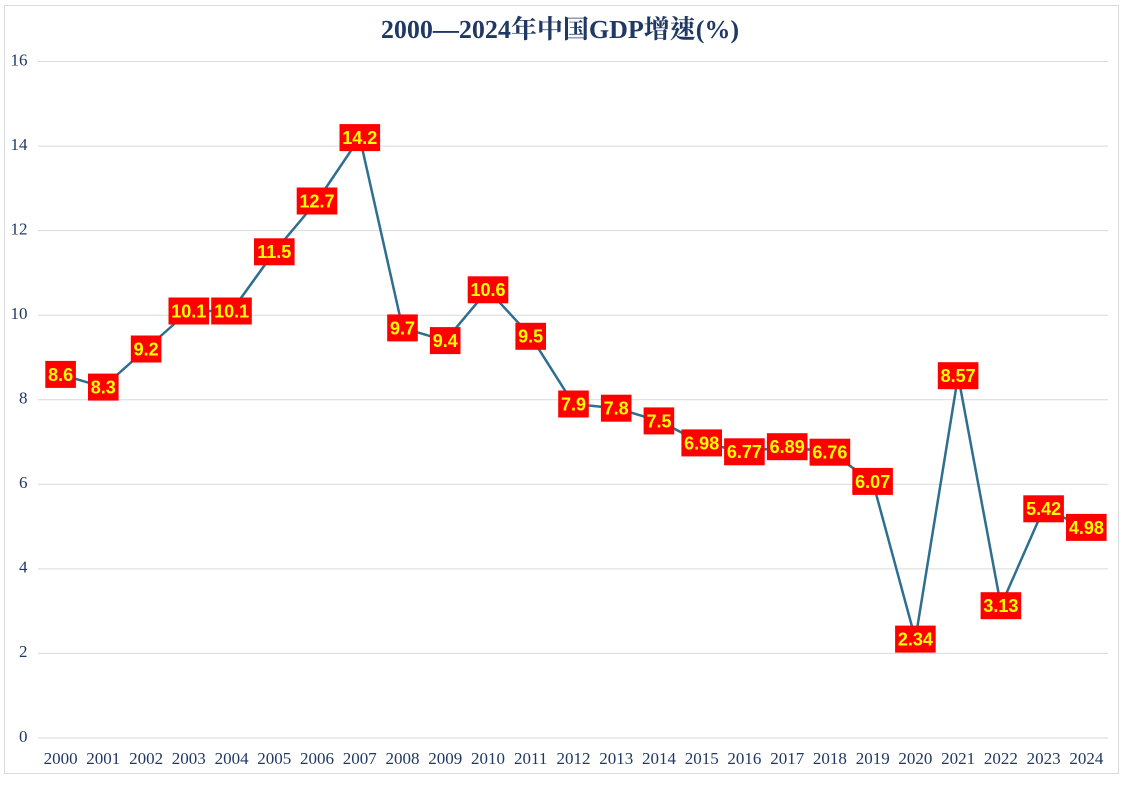 Image resolution: width=1125 pixels, height=785 pixels. What do you see at coordinates (359, 138) in the screenshot?
I see `svg-text: 14.2` at bounding box center [359, 138].